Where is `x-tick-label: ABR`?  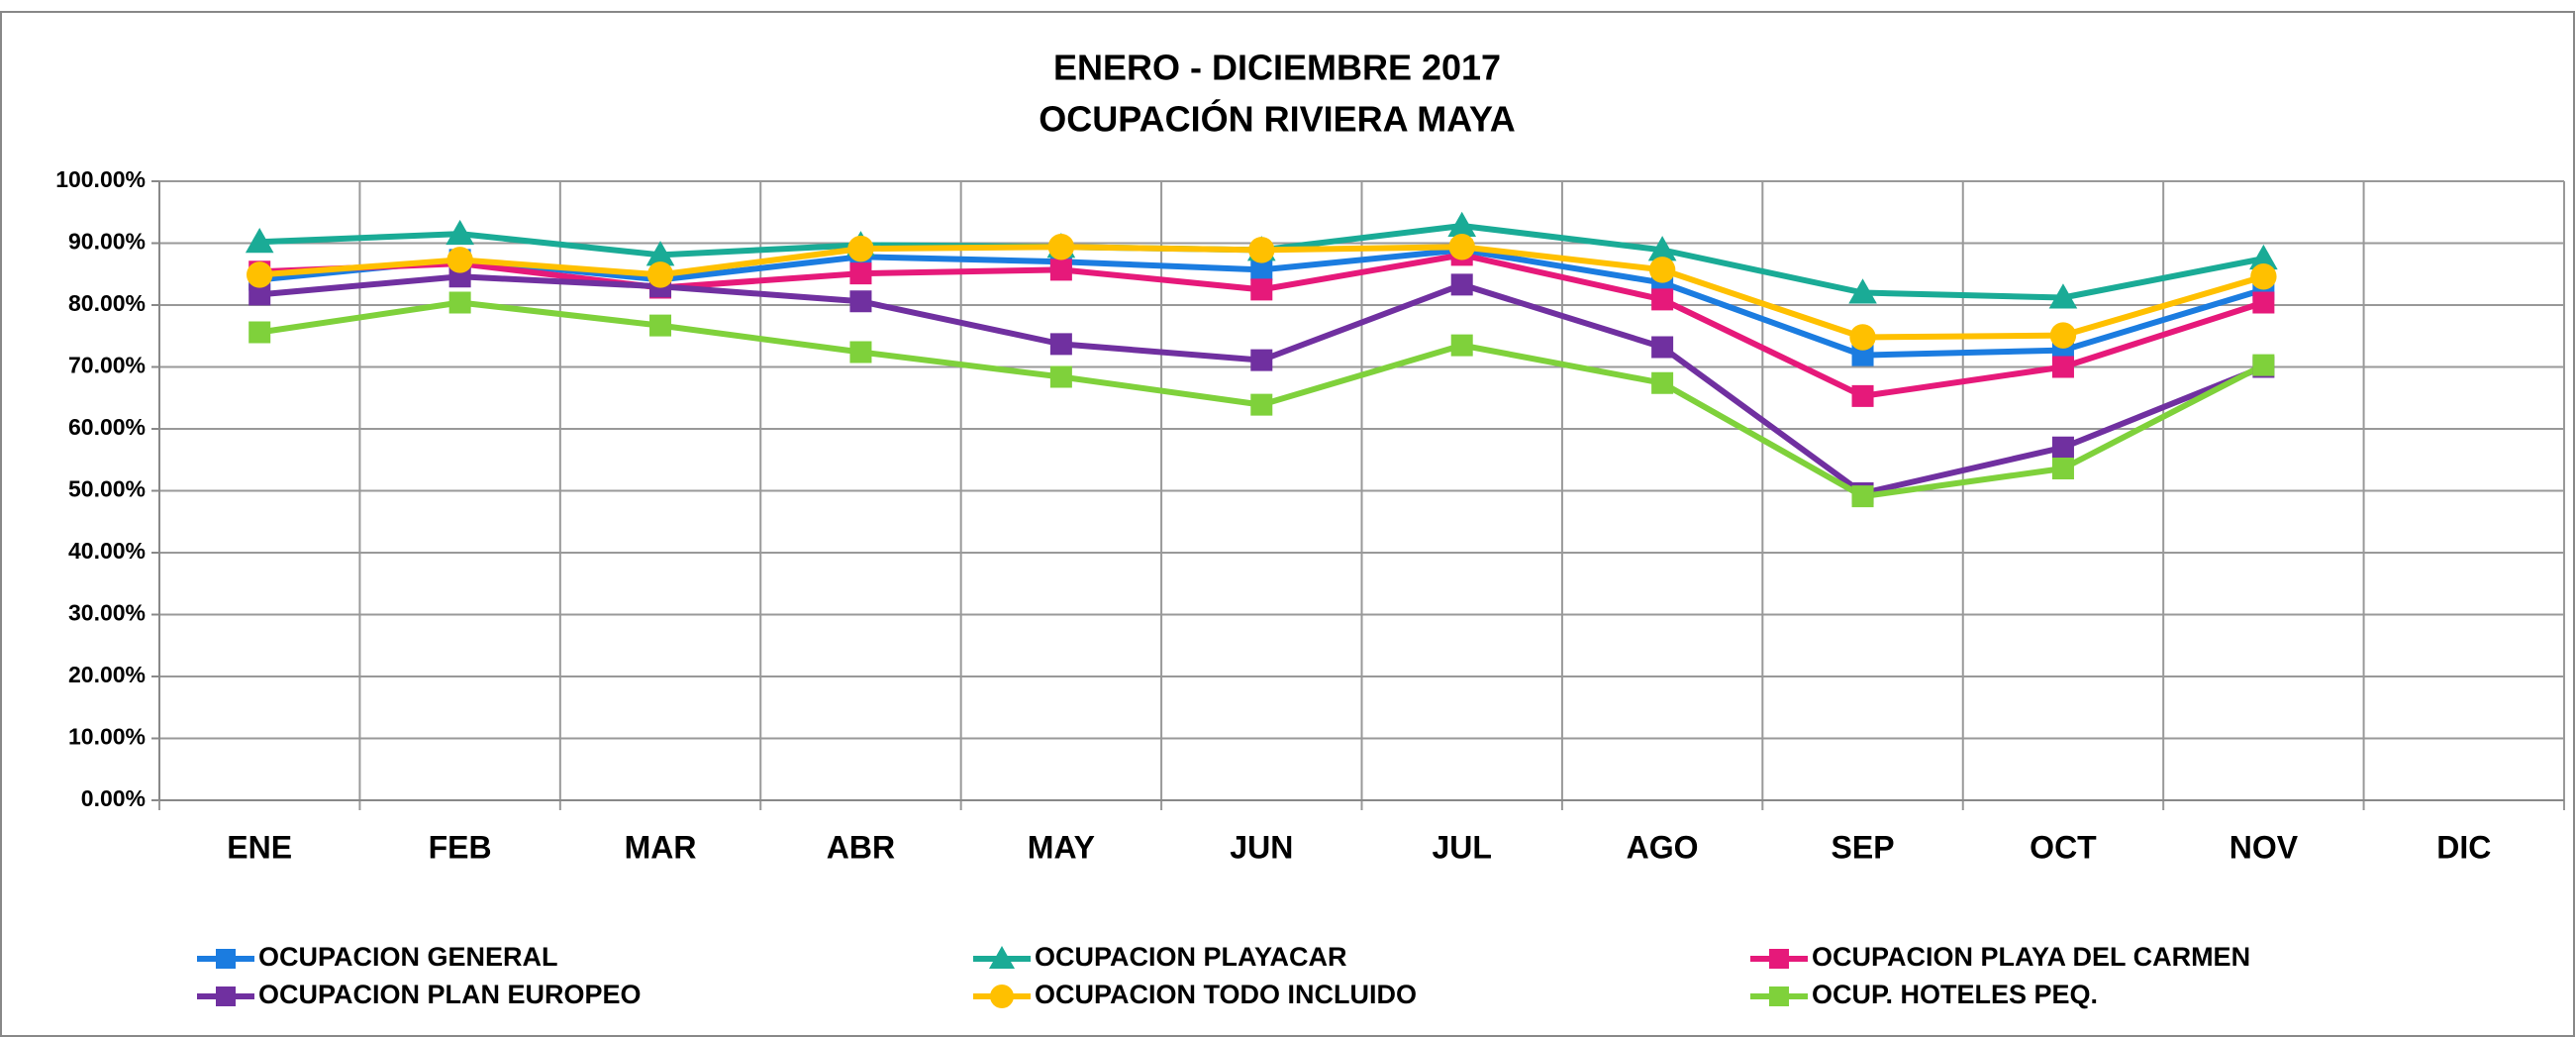
x-tick-label: ABR is located at coordinates (861, 847).